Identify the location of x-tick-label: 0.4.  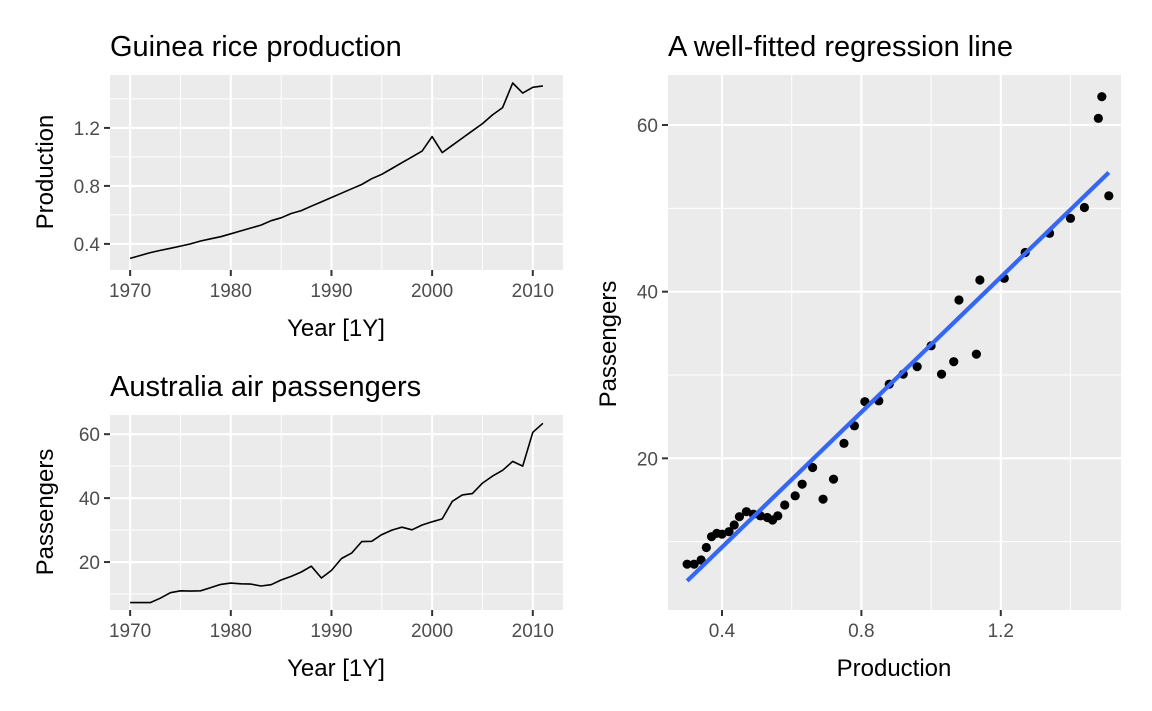
(722, 631).